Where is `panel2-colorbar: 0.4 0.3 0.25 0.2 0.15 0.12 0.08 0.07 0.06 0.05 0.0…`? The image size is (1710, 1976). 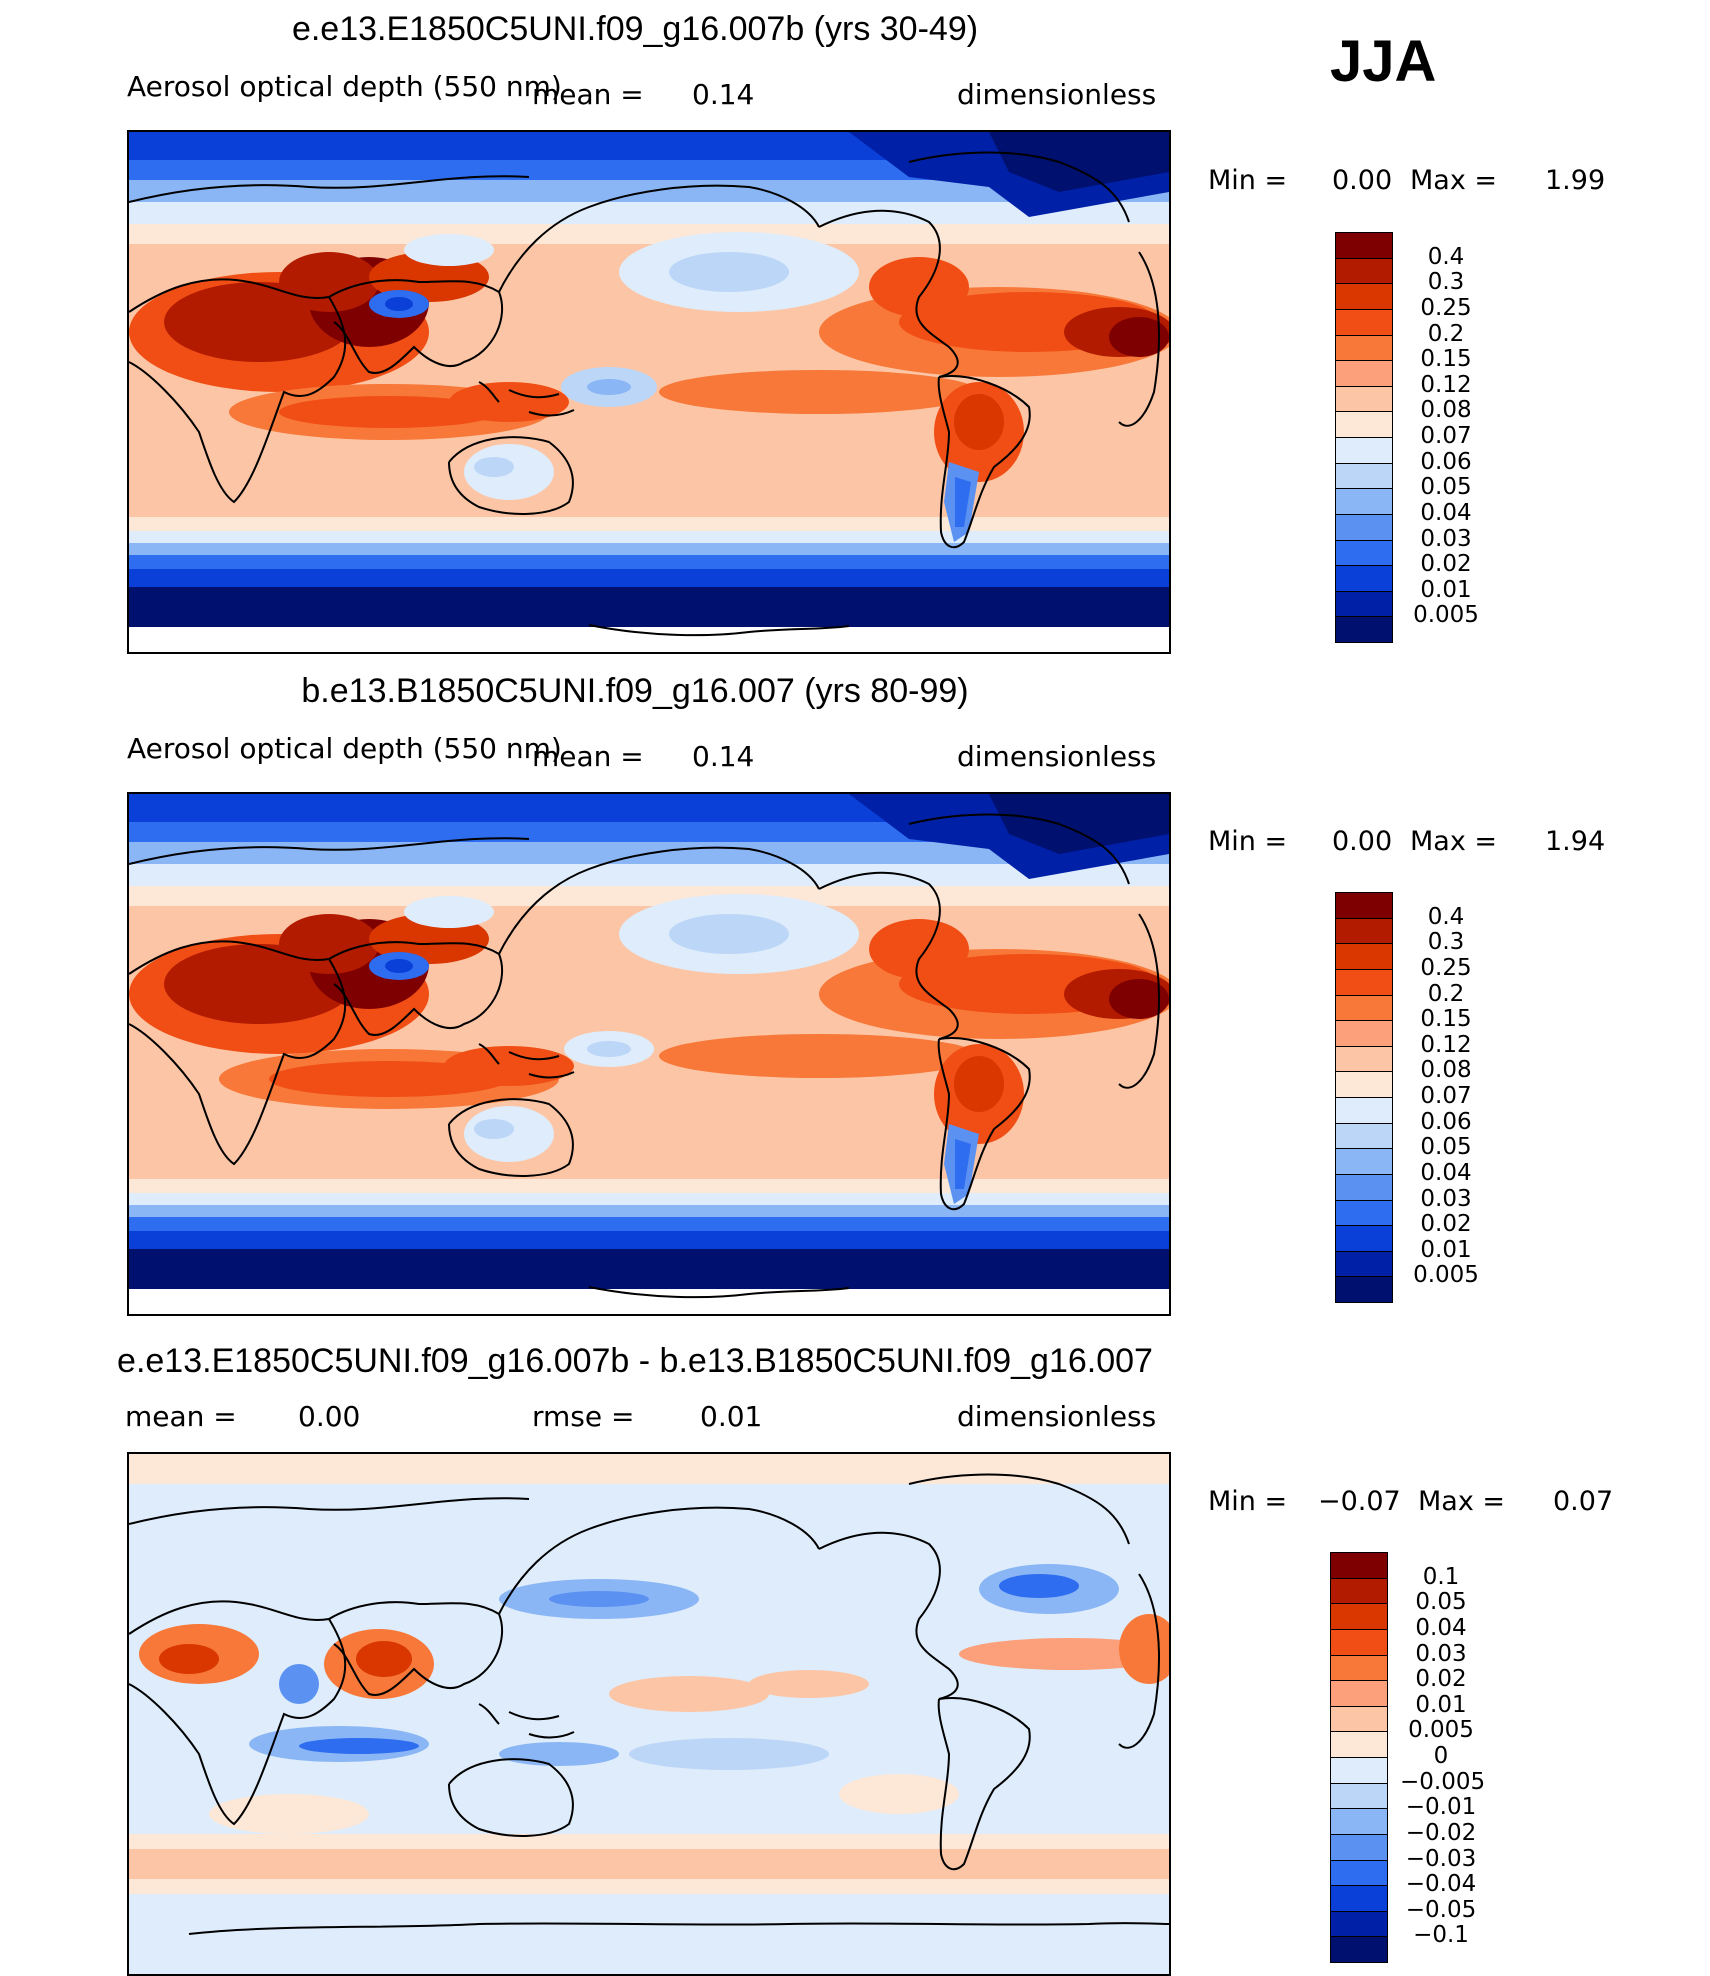
panel2-colorbar: 0.4 0.3 0.25 0.2 0.15 0.12 0.08 0.07 0.06 0.05 0.0… is located at coordinates (1410, 1097).